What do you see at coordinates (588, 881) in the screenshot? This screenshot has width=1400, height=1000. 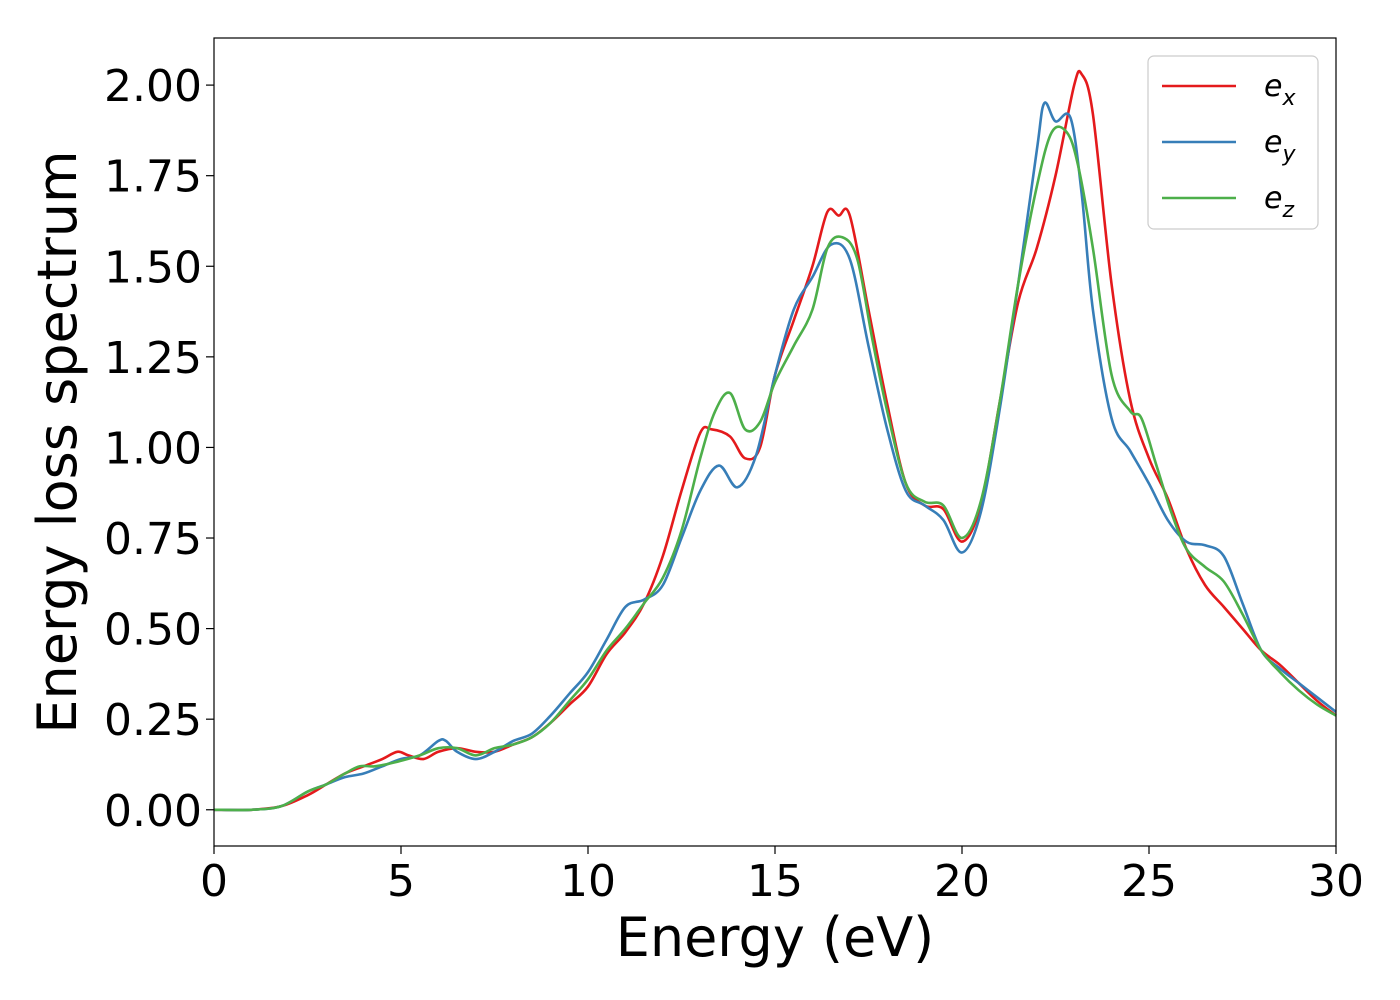 I see `x-tick-label: 10` at bounding box center [588, 881].